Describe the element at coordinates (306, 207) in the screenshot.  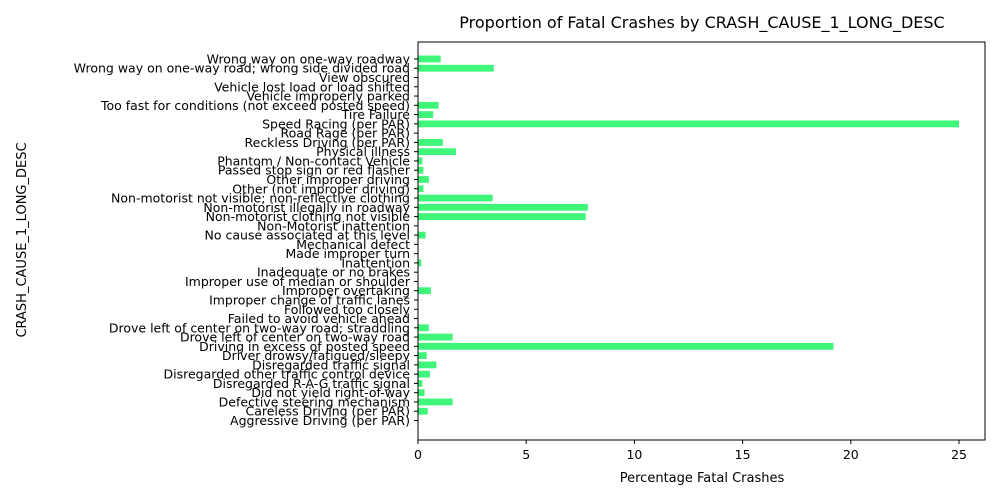
I see `category-label: Non-motorist illegally in roadway` at that location.